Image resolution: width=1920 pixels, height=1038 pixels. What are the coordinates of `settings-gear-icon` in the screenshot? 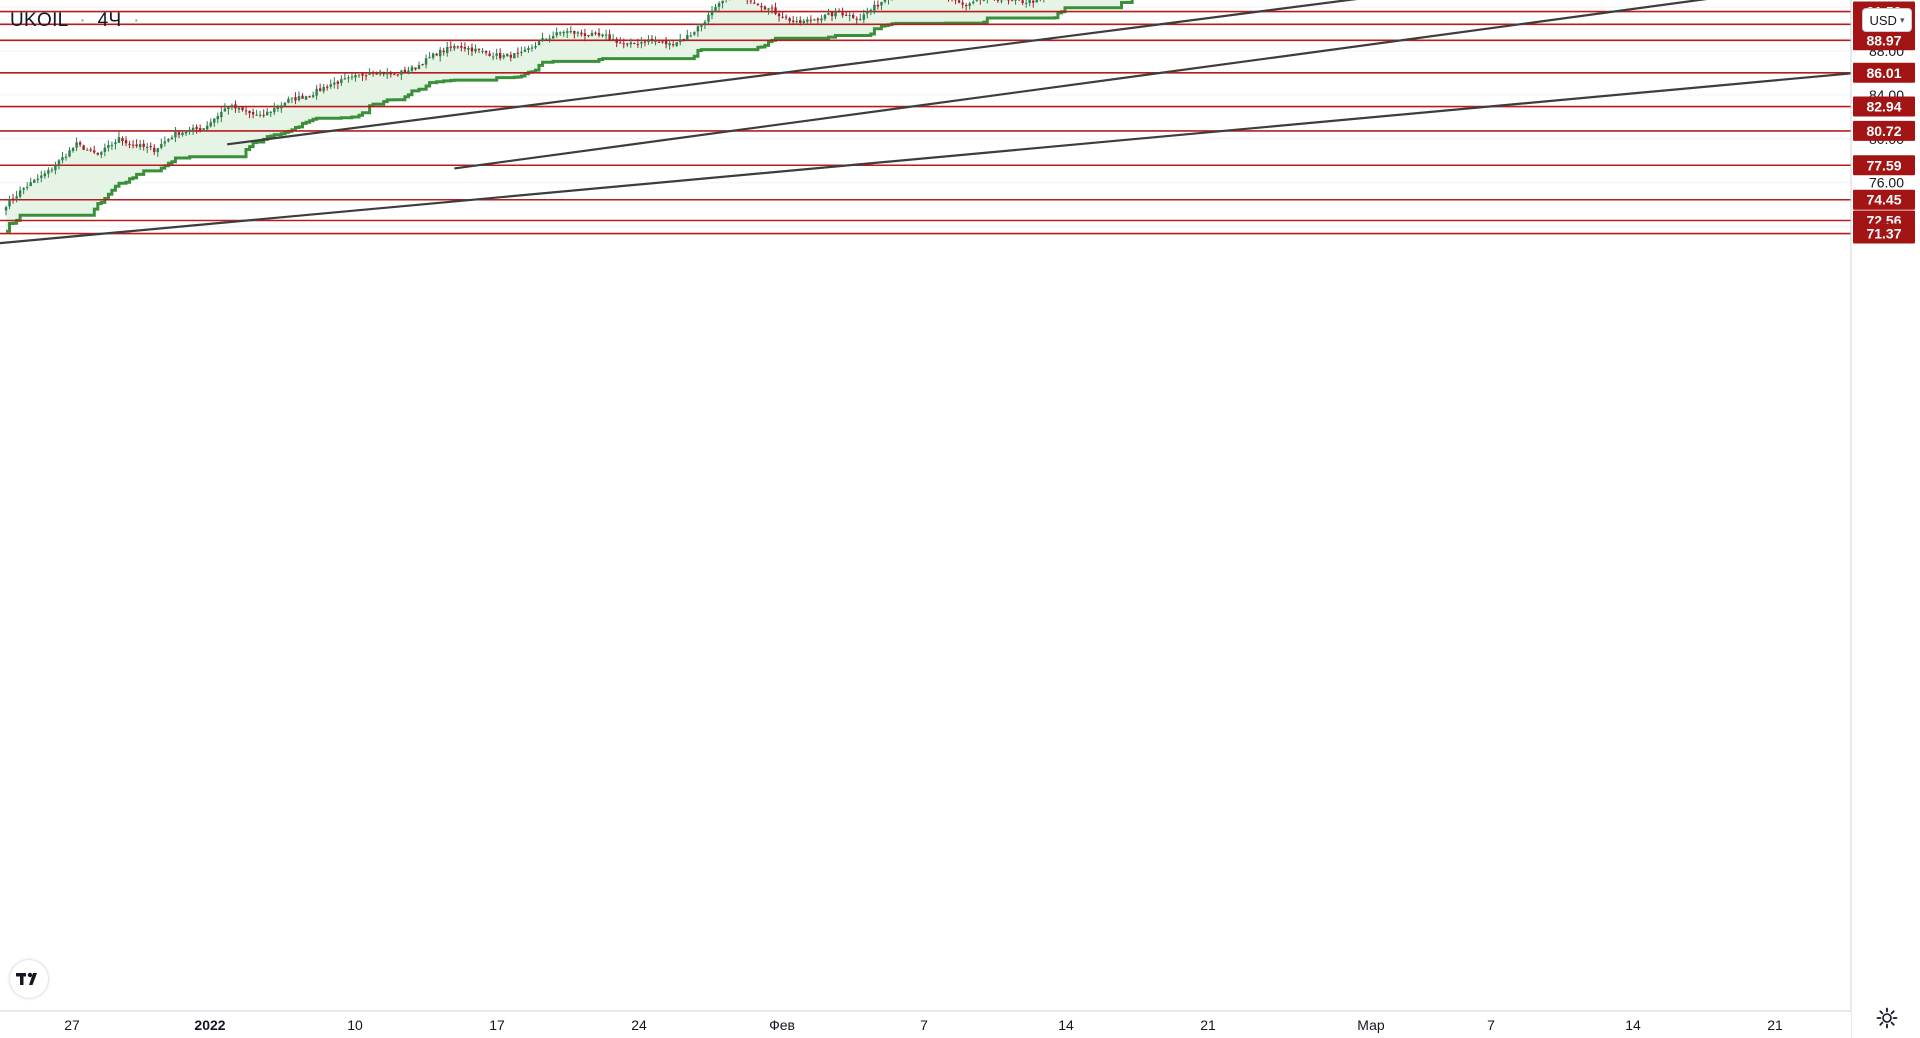 It's located at (1887, 1018).